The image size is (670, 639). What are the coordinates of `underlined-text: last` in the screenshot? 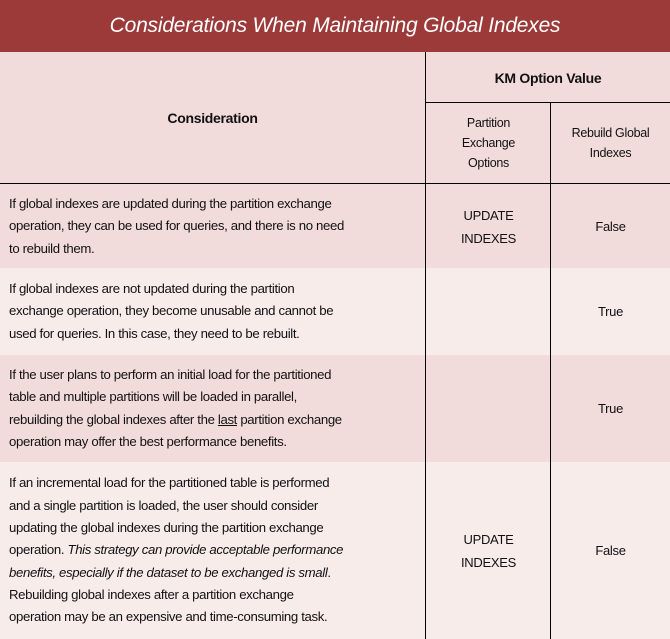 It's located at (227, 419).